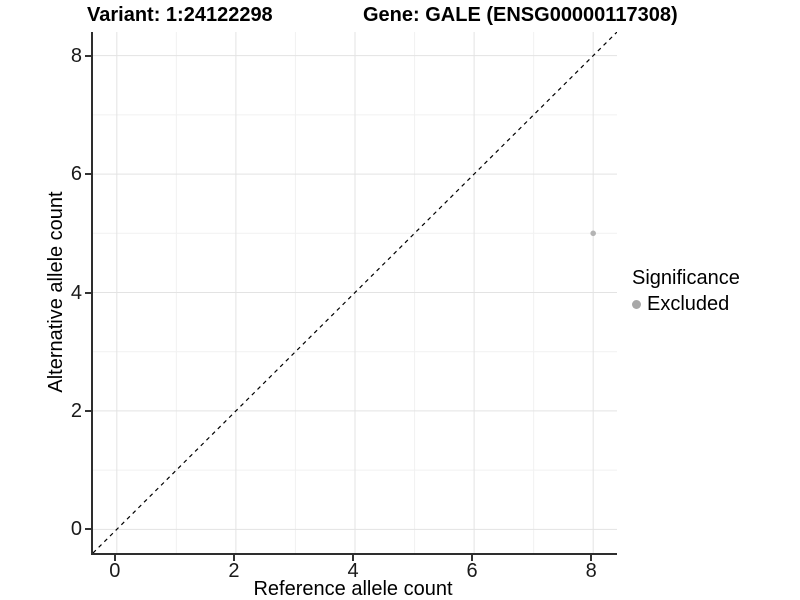 The image size is (800, 600). What do you see at coordinates (76, 174) in the screenshot?
I see `y-tick-label: 6` at bounding box center [76, 174].